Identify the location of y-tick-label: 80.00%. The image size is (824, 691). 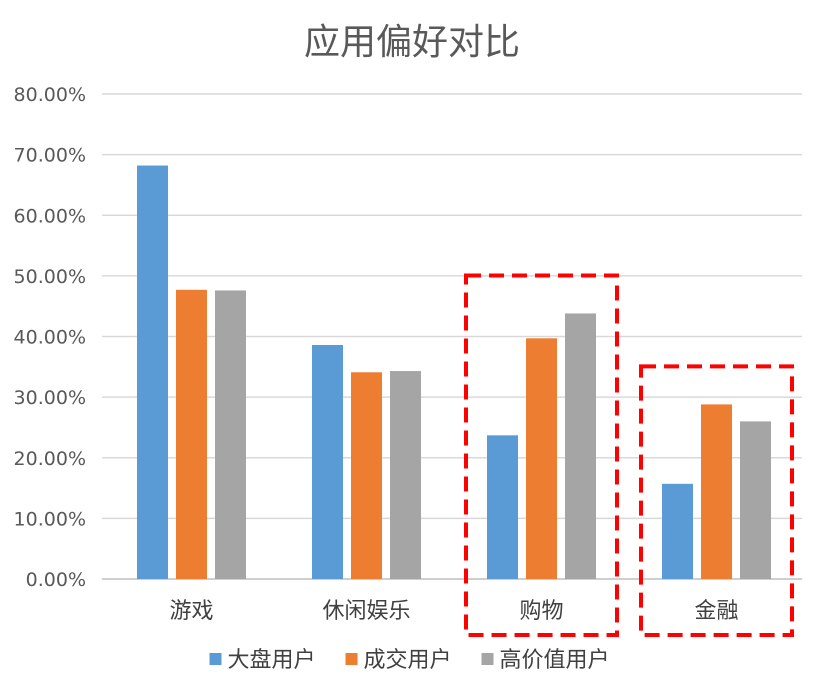
(50, 95).